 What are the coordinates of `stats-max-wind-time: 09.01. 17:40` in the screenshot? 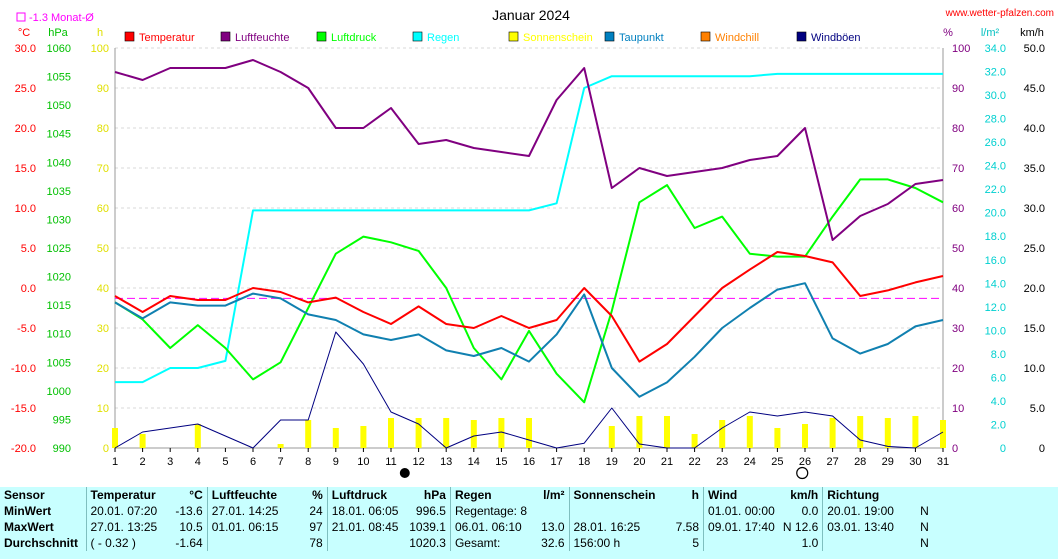 It's located at (741, 527).